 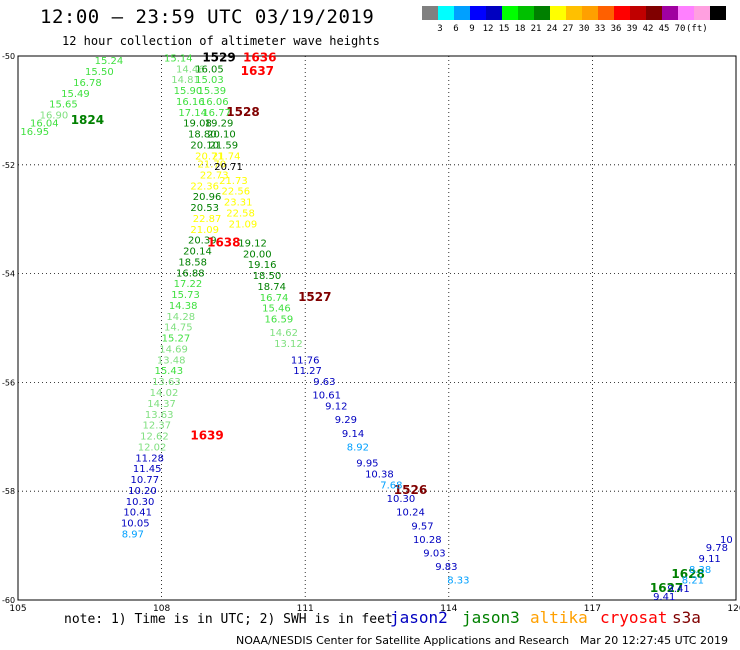 What do you see at coordinates (183, 306) in the screenshot?
I see `wave-height-value: 14.38` at bounding box center [183, 306].